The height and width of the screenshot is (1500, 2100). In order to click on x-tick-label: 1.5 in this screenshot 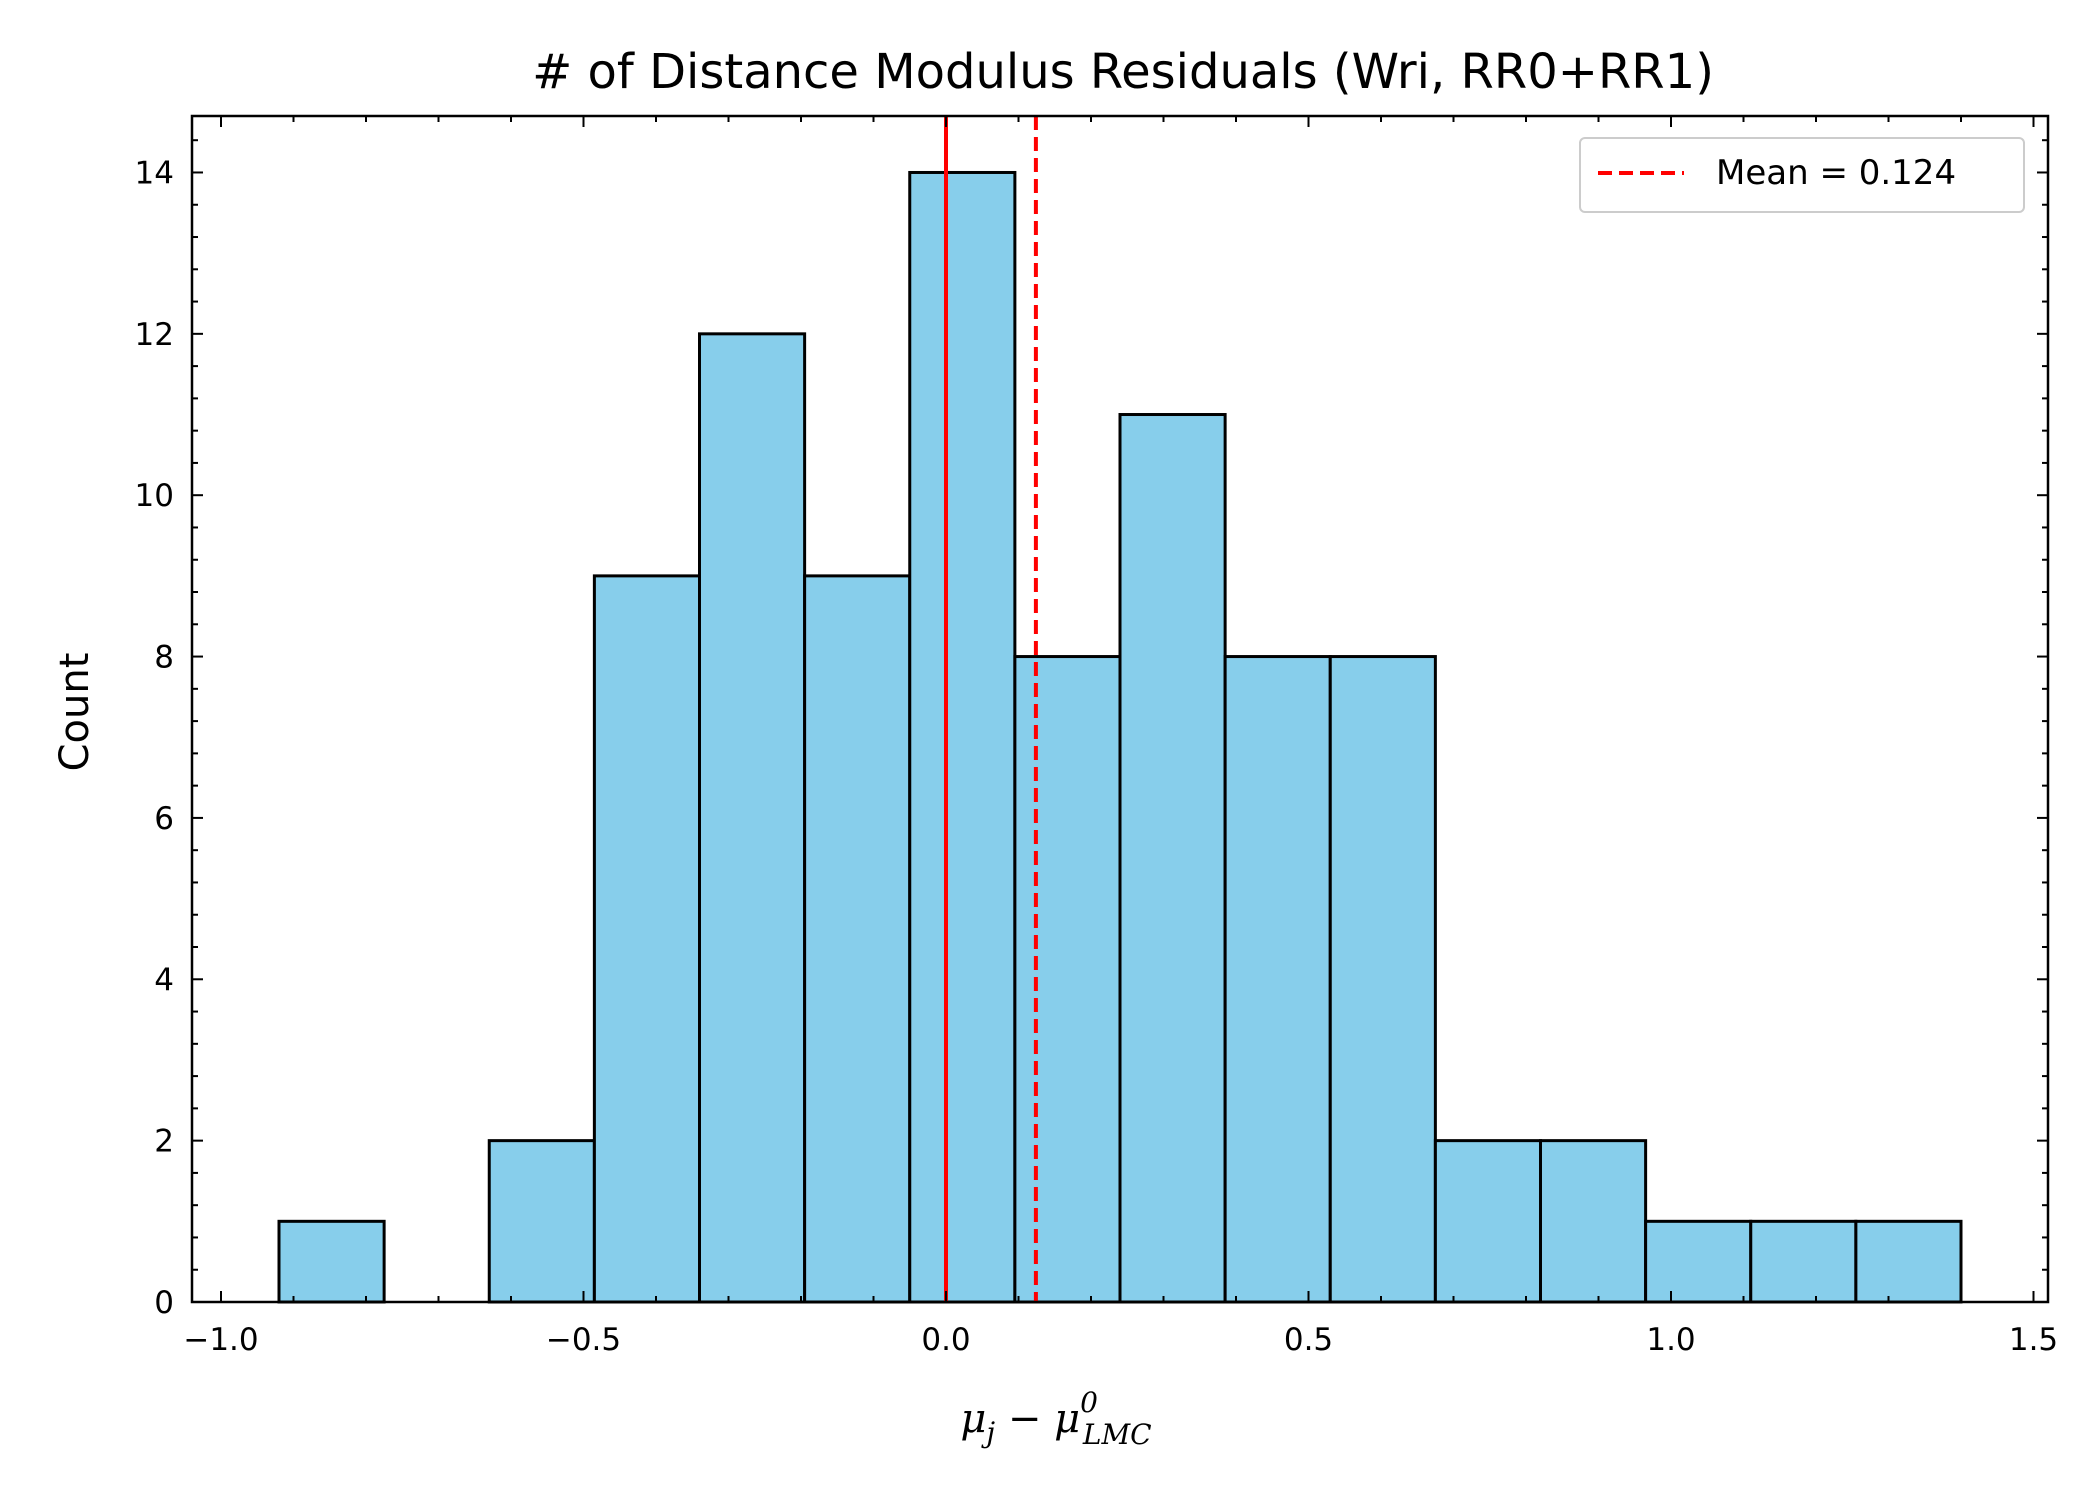, I will do `click(2033, 1340)`.